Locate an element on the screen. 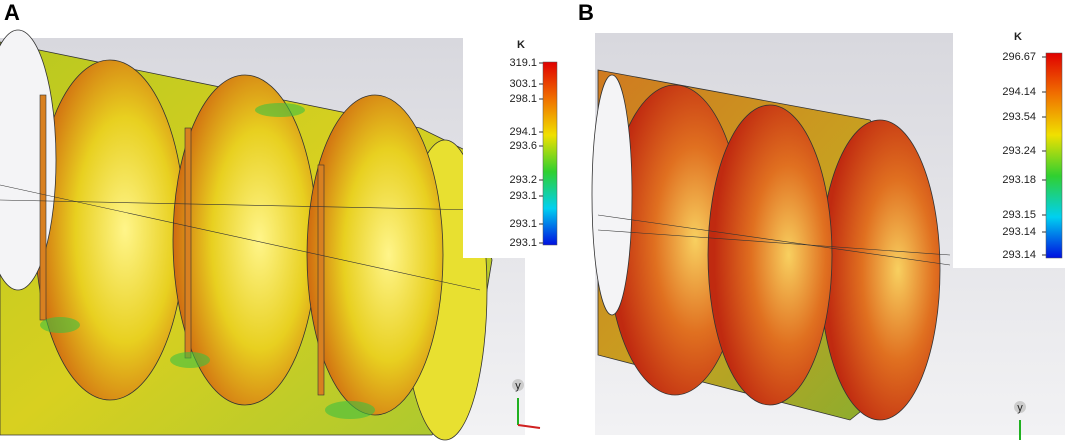  scale-label: 293.2 is located at coordinates (523, 180).